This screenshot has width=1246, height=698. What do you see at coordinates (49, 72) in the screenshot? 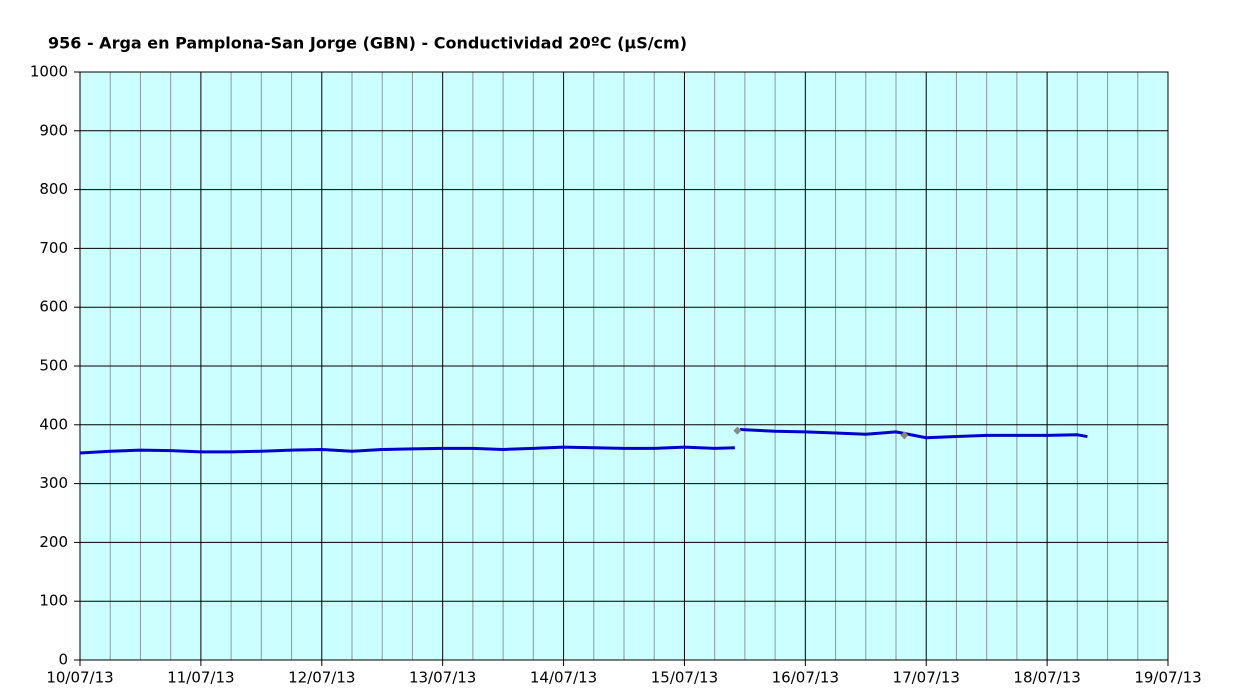
I see `y-tick-label: 1000` at bounding box center [49, 72].